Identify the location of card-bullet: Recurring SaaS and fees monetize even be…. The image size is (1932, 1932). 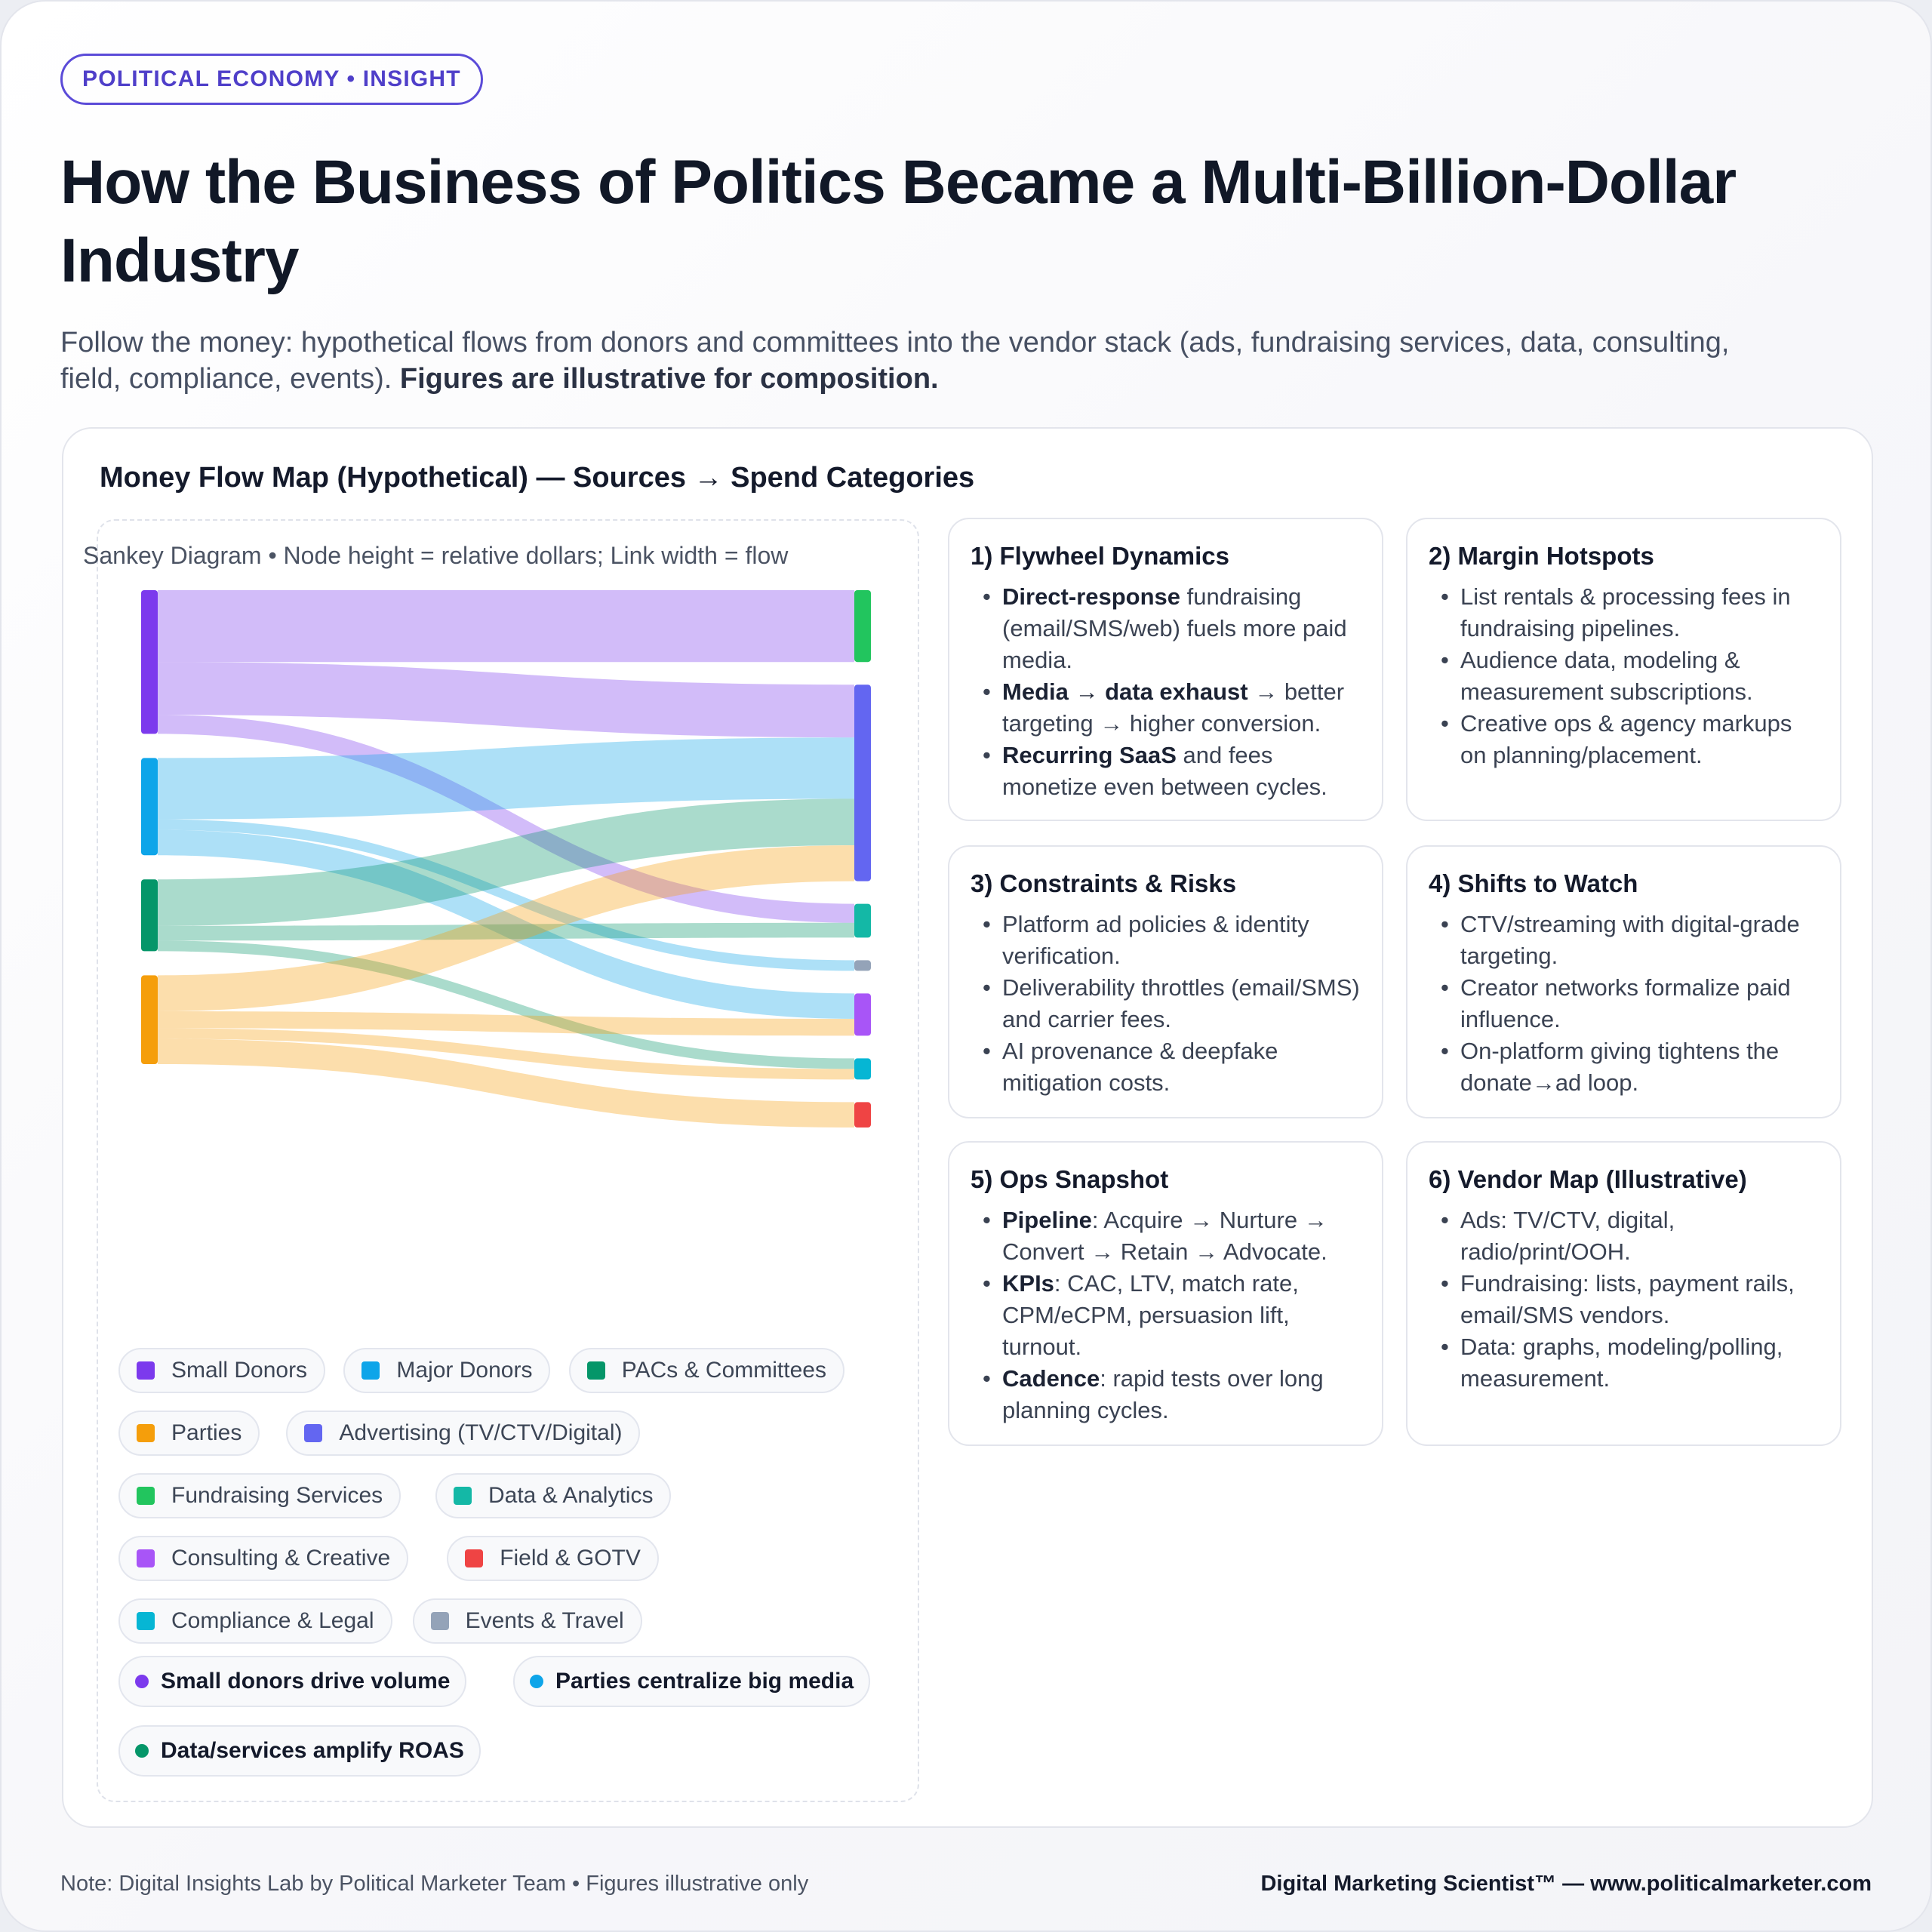
(1166, 771).